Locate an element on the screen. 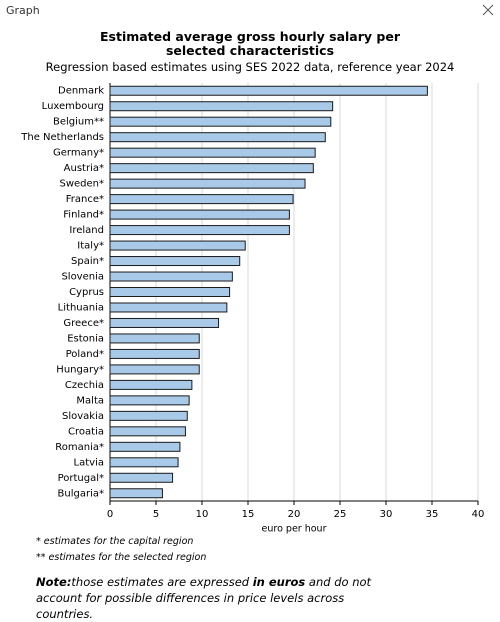 The width and height of the screenshot is (500, 622). window-title: Graph is located at coordinates (23, 10).